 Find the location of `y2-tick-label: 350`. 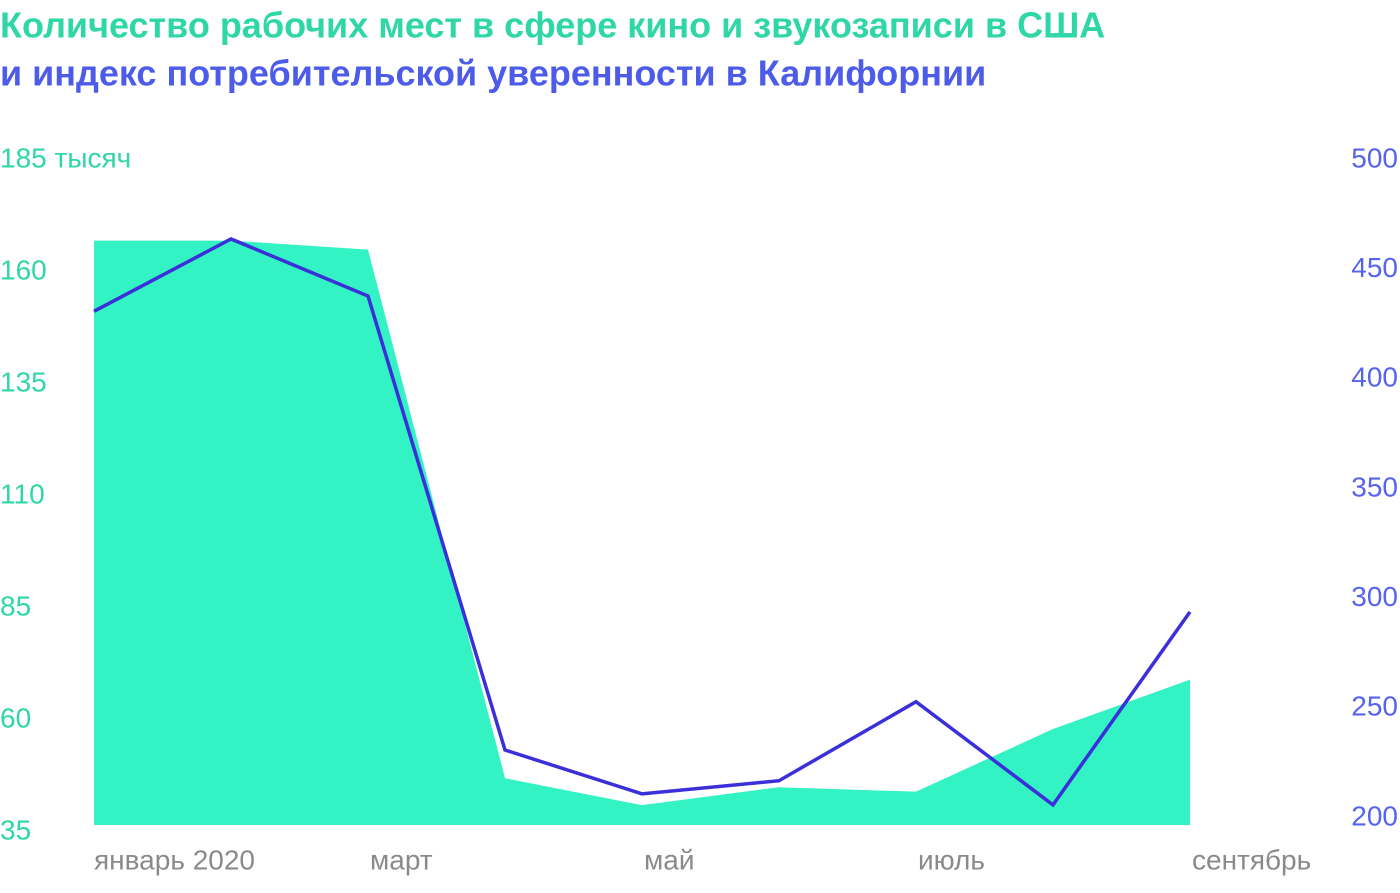

y2-tick-label: 350 is located at coordinates (1374, 486).